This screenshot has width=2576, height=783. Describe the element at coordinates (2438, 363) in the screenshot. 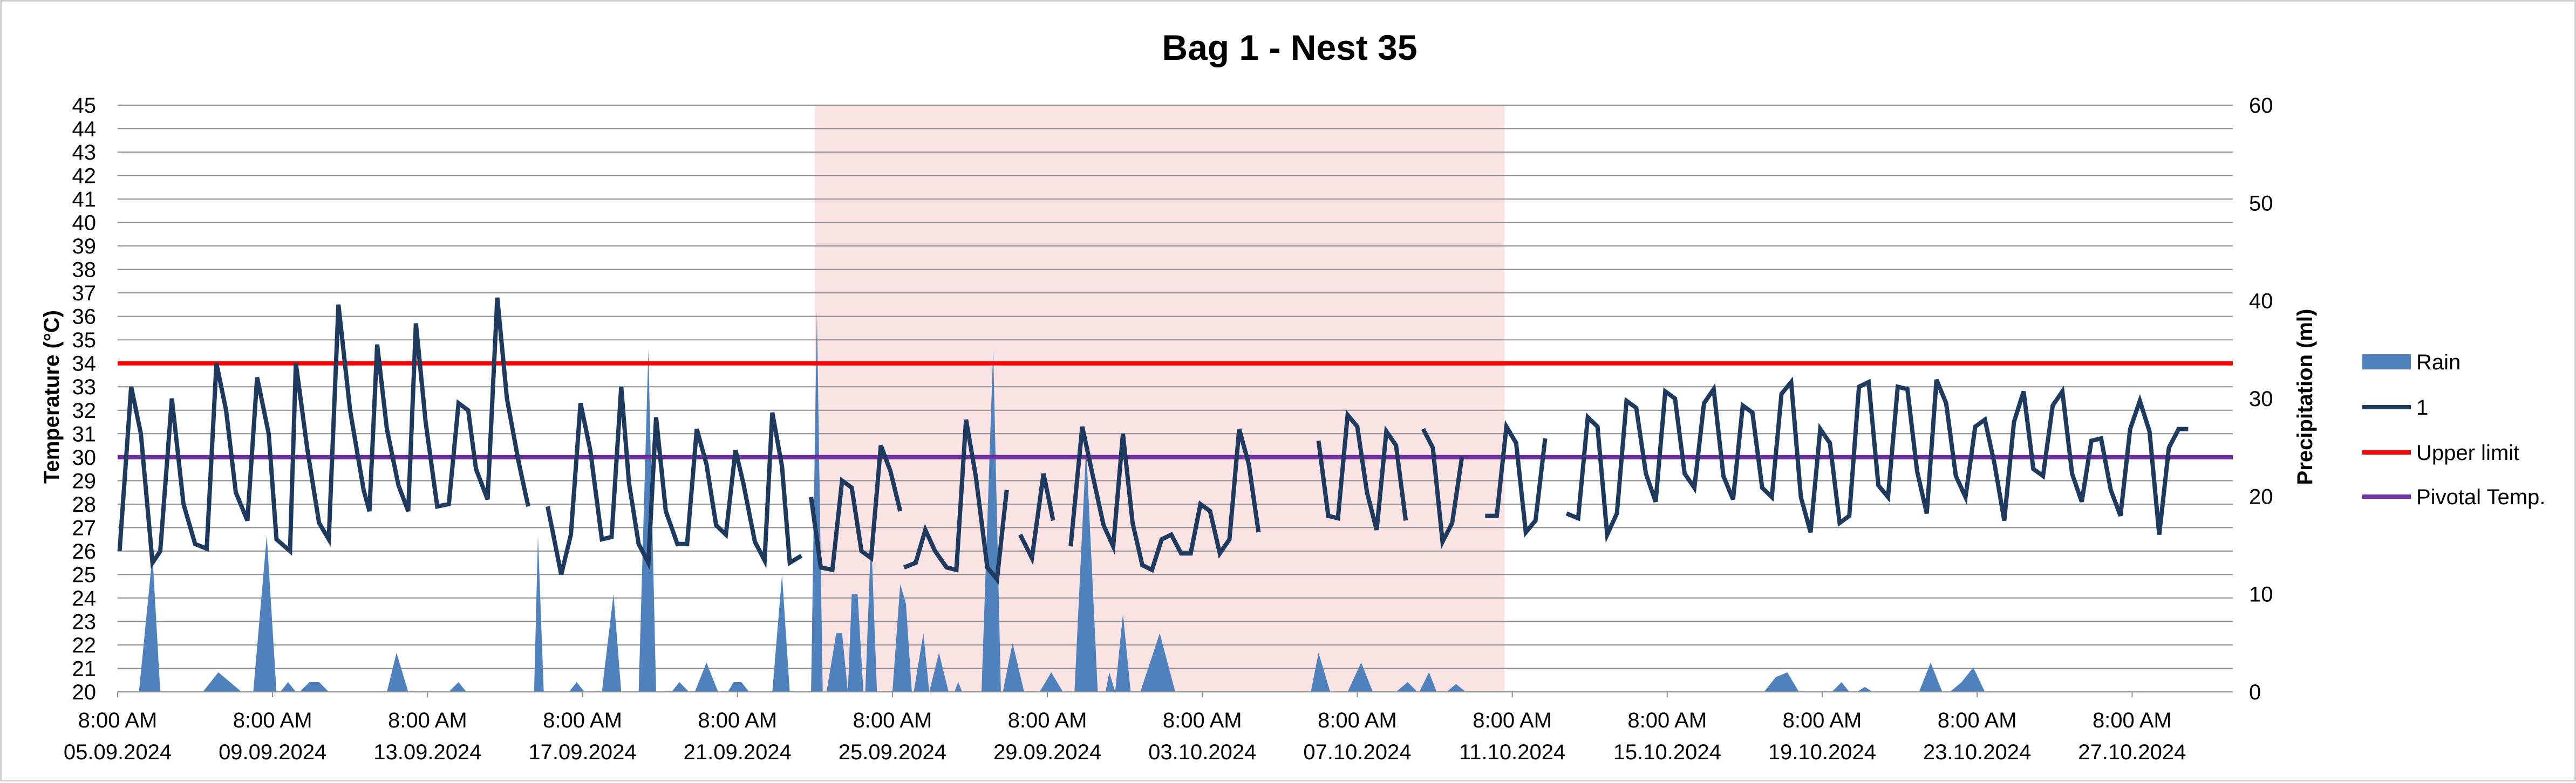

I see `legend-label: Rain` at that location.